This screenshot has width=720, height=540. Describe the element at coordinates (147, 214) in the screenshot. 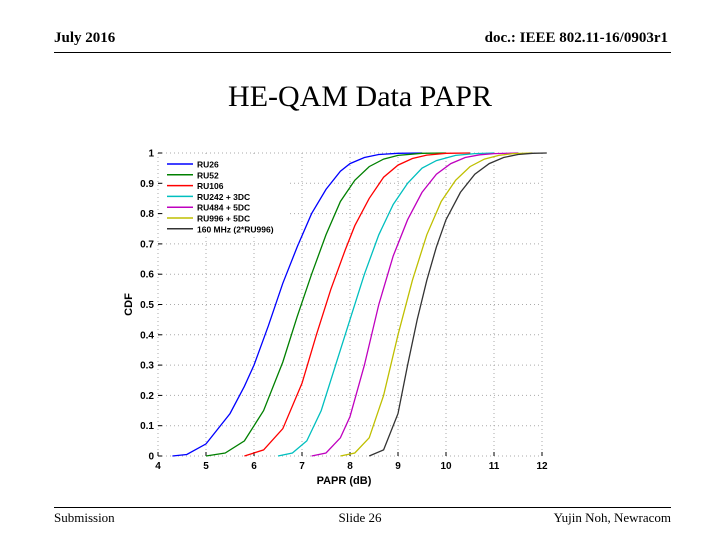

I see `y-tick-label: 0.8` at that location.